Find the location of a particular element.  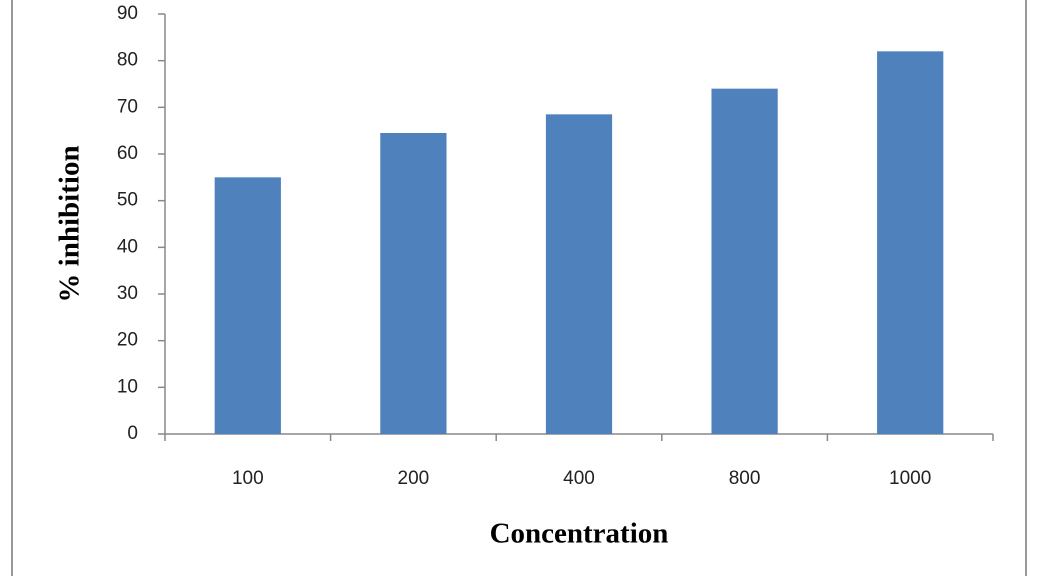

y-tick-label: 30 is located at coordinates (127, 293).